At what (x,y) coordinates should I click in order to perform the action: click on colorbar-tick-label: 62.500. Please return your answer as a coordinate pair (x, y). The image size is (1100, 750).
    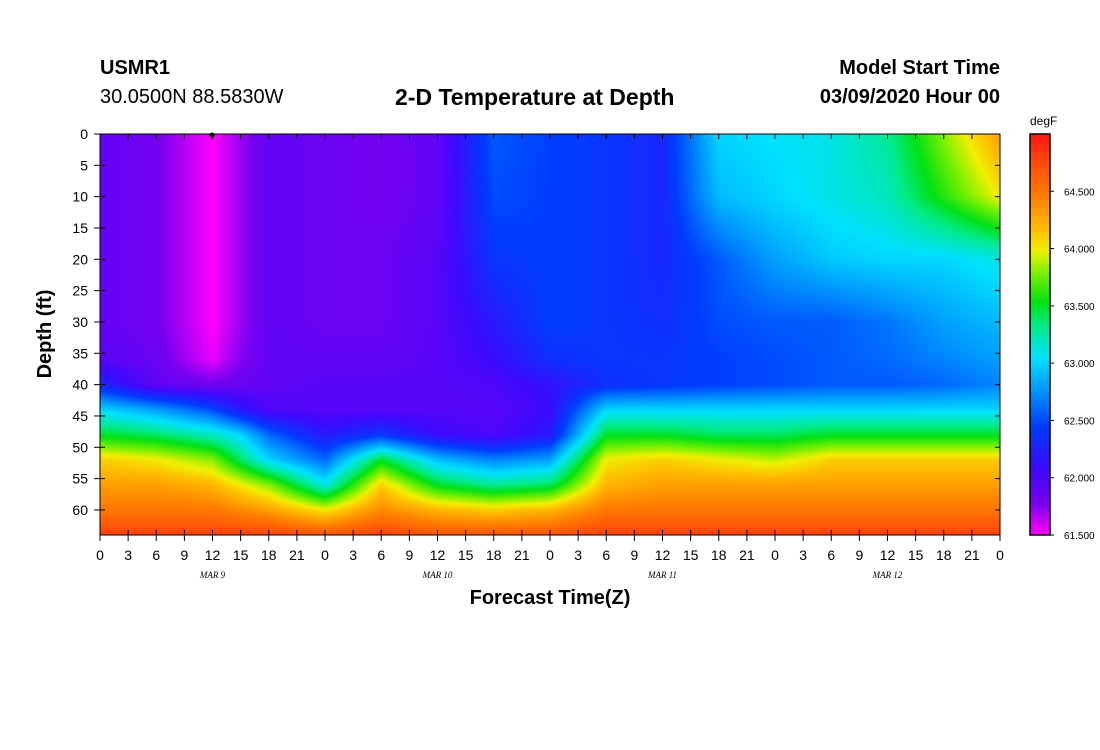
    Looking at the image, I should click on (1079, 421).